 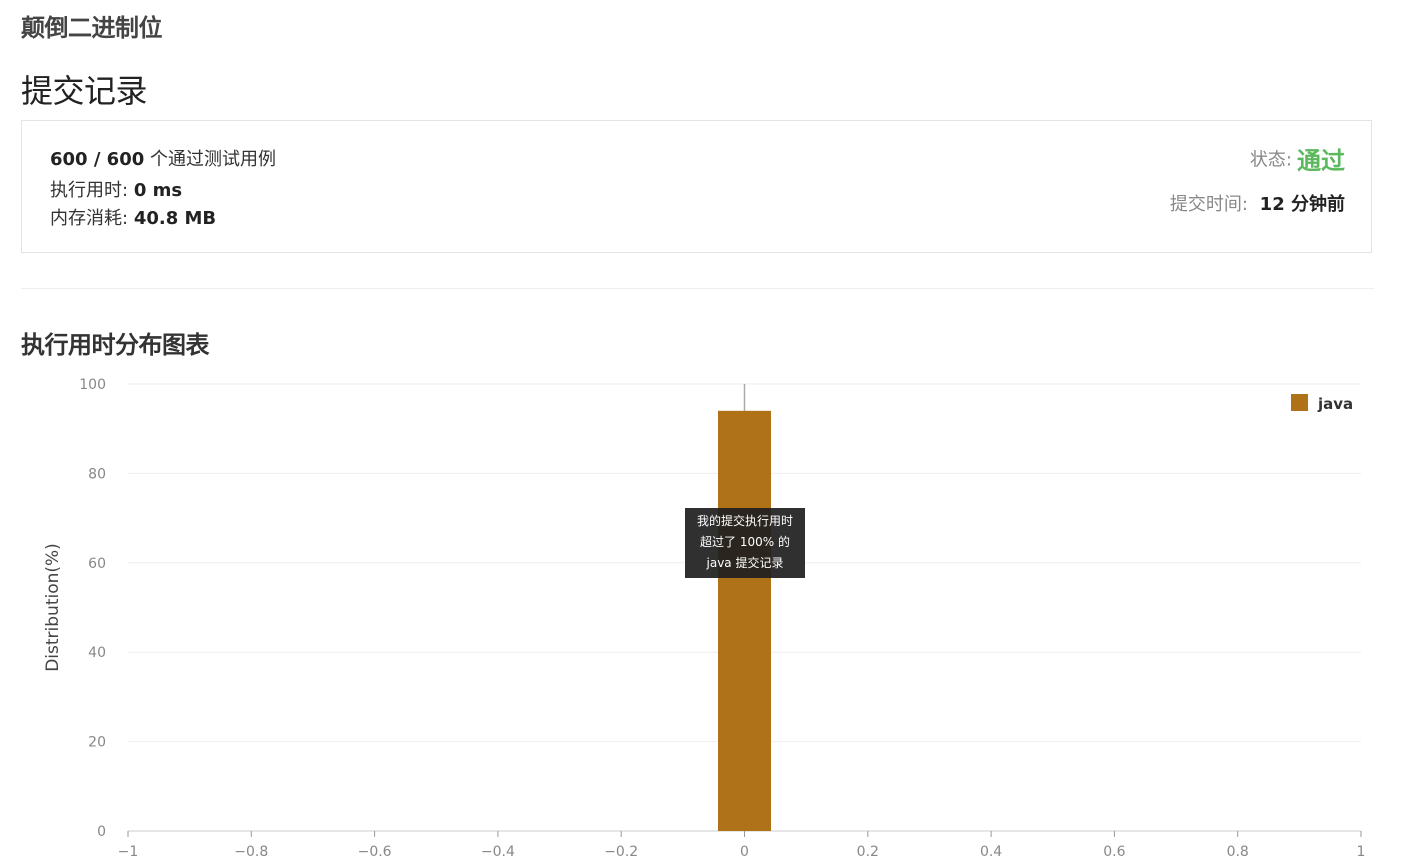 I want to click on x-tick-label: −0.4, so click(x=498, y=852).